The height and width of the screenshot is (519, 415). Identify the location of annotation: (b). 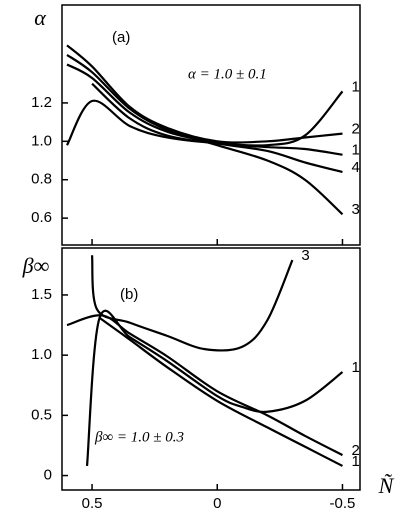
(129, 294).